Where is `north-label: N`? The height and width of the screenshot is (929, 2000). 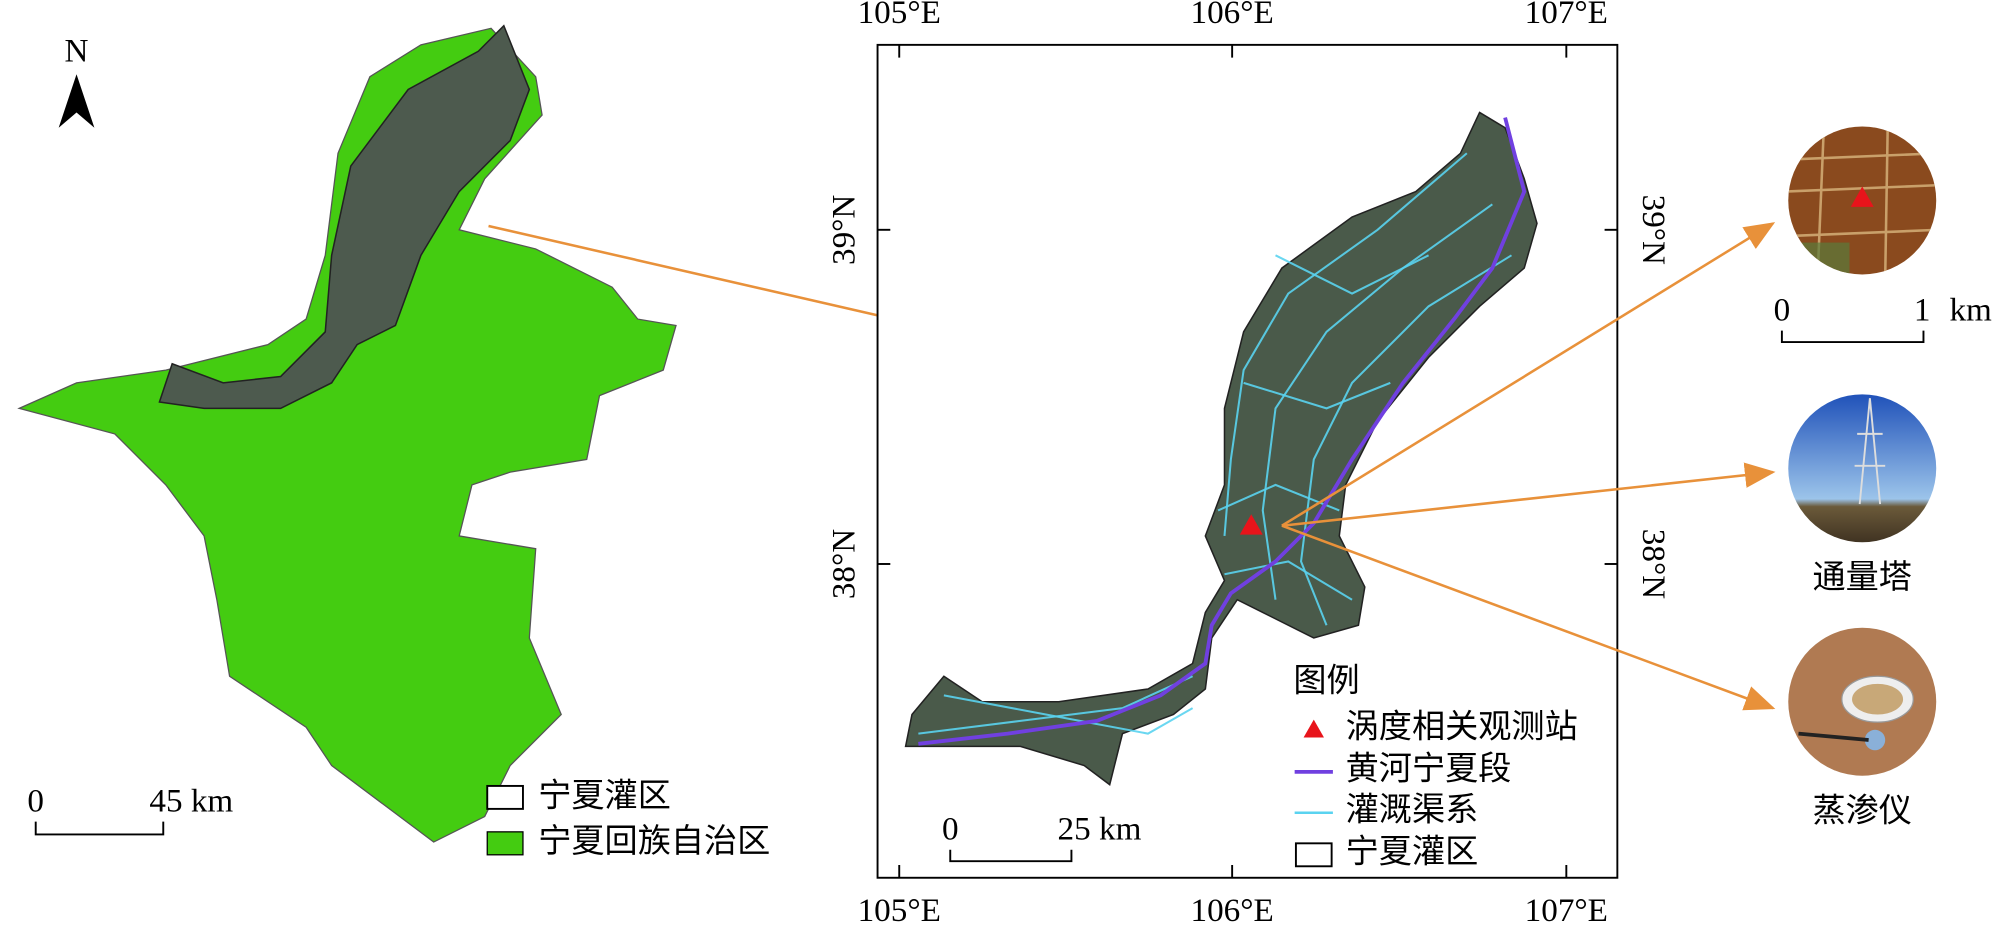 north-label: N is located at coordinates (77, 50).